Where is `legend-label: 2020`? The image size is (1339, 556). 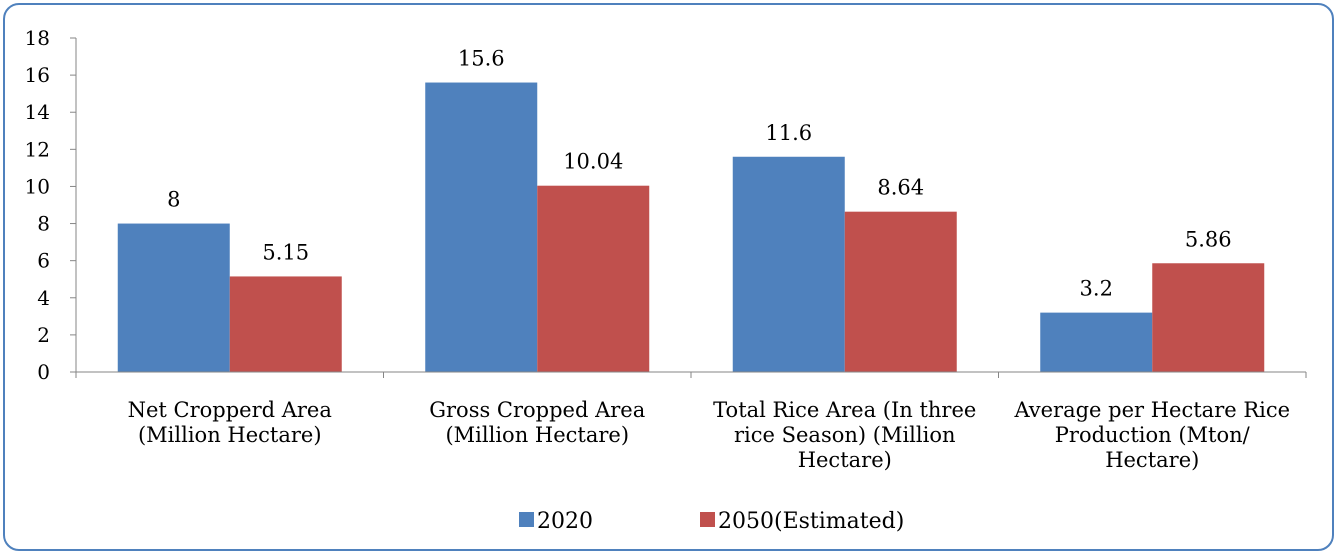
legend-label: 2020 is located at coordinates (565, 521).